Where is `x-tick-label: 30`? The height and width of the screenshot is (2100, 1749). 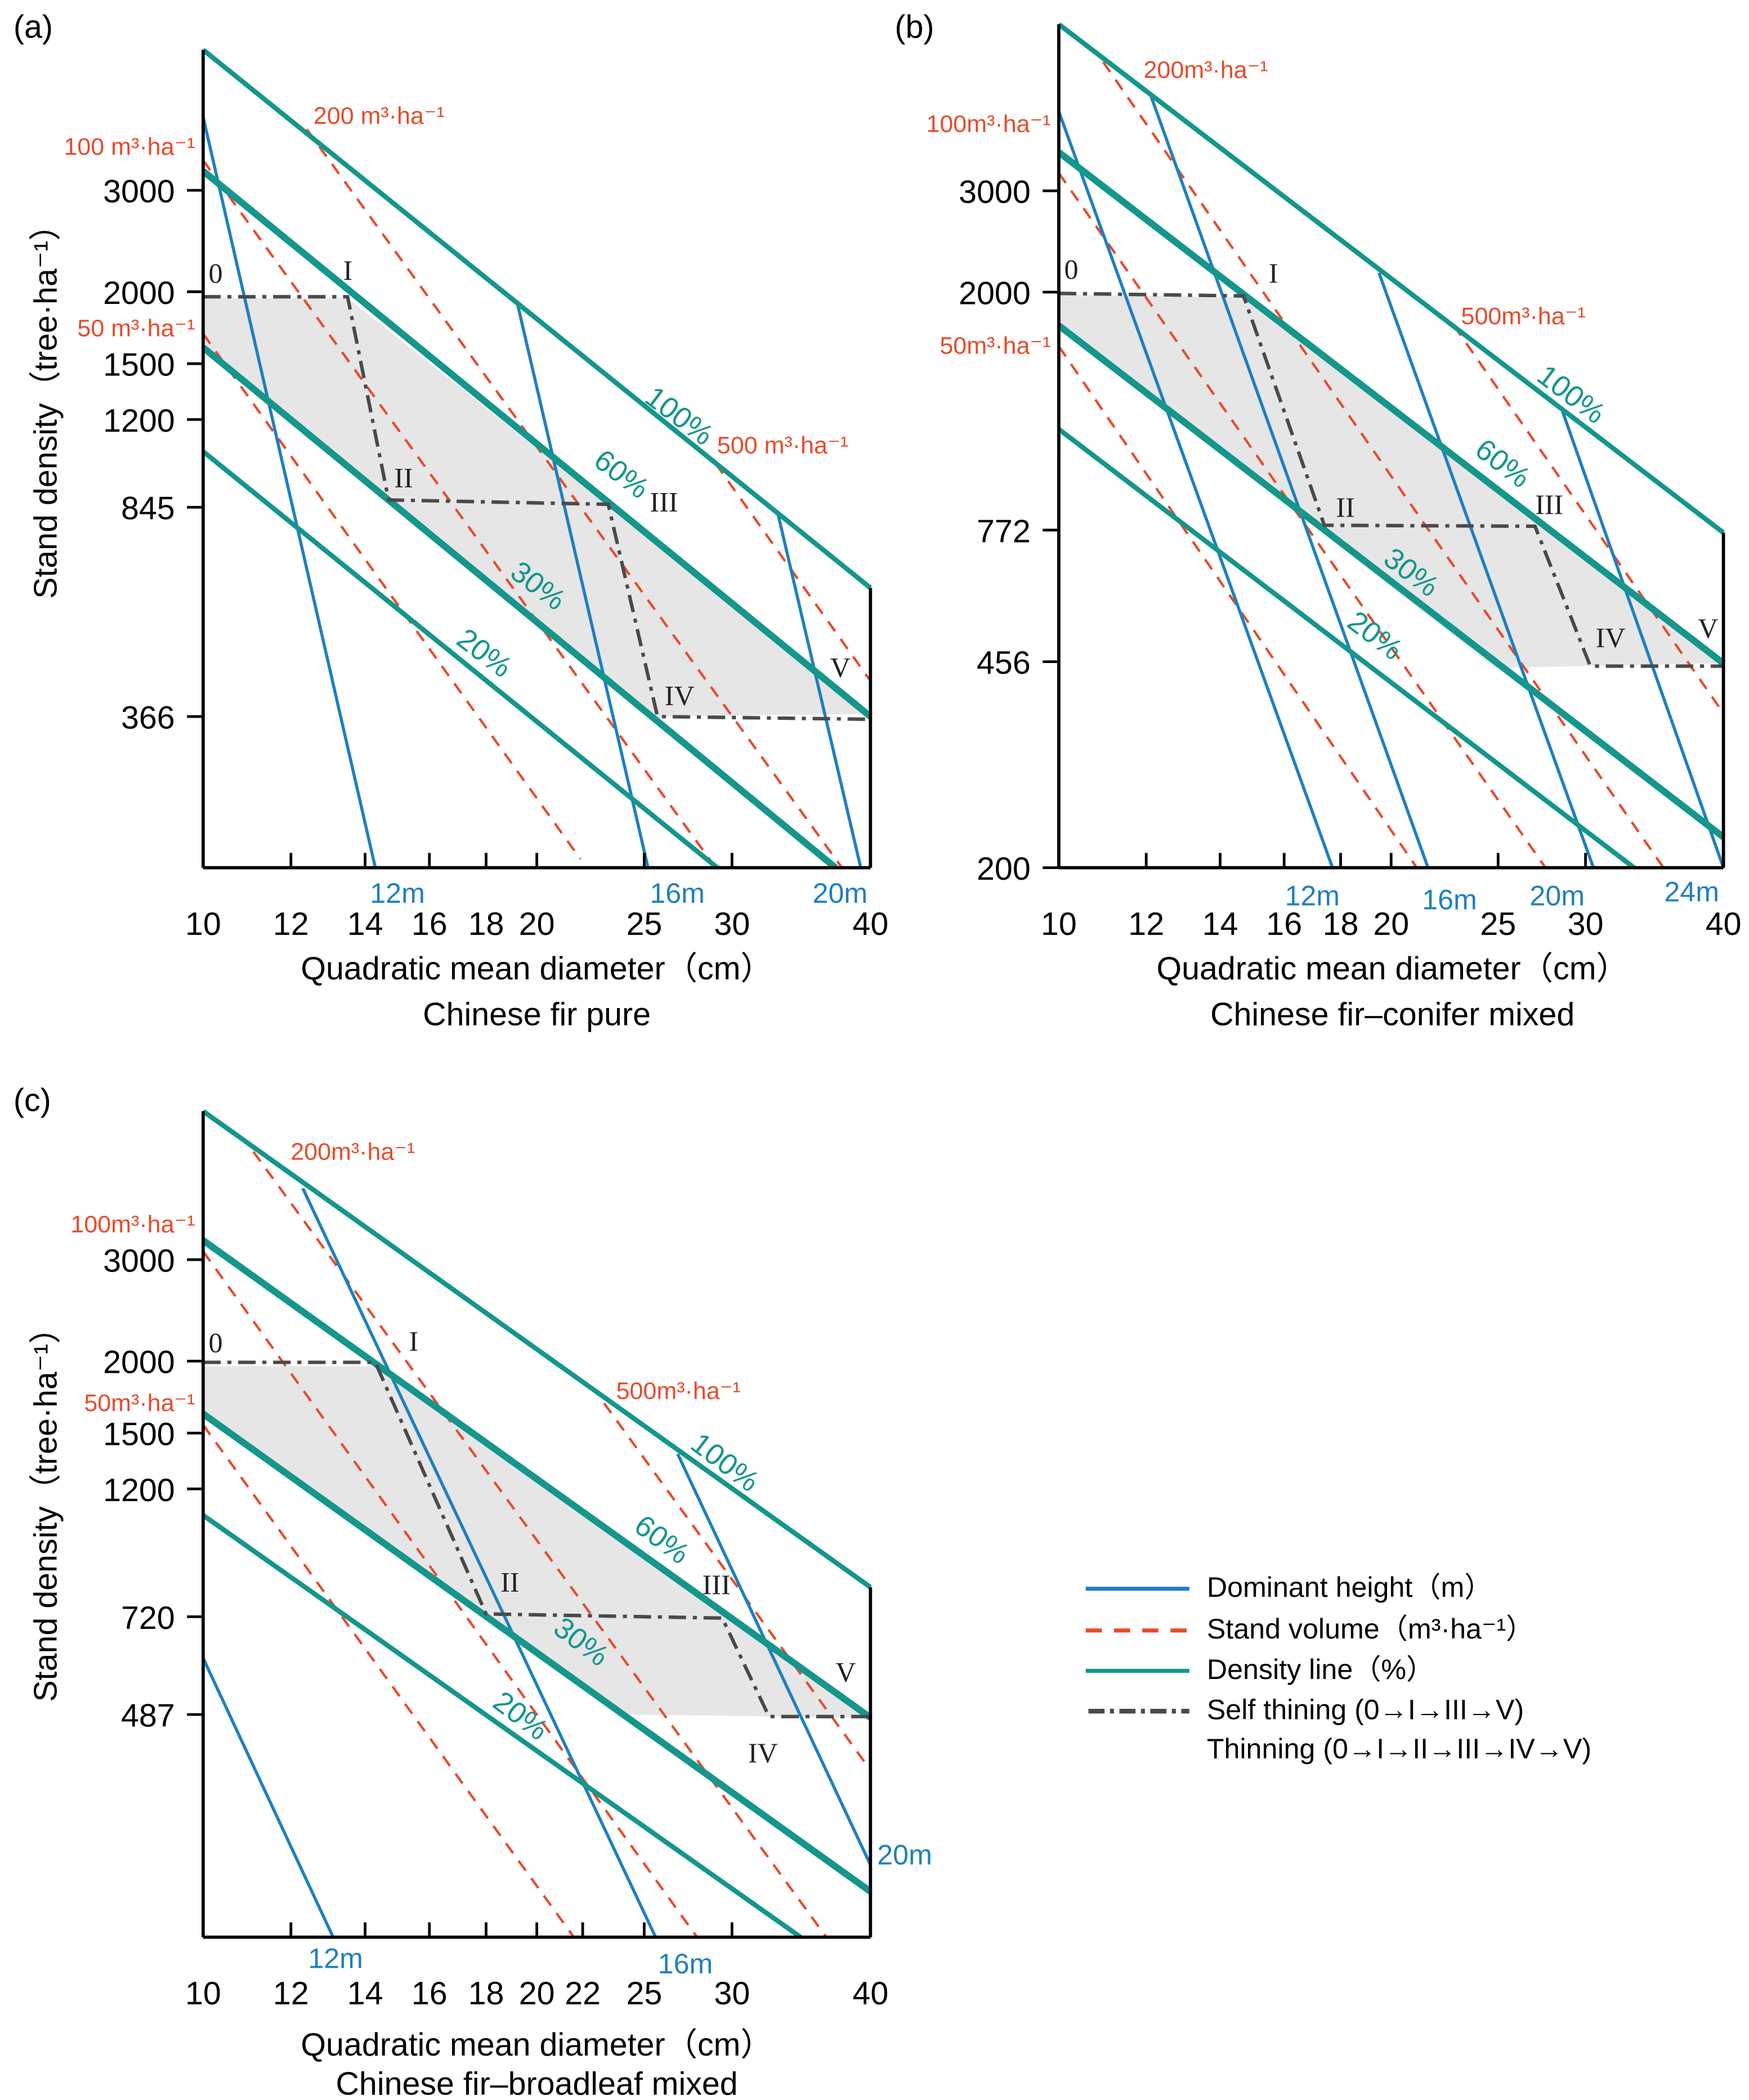 x-tick-label: 30 is located at coordinates (732, 1994).